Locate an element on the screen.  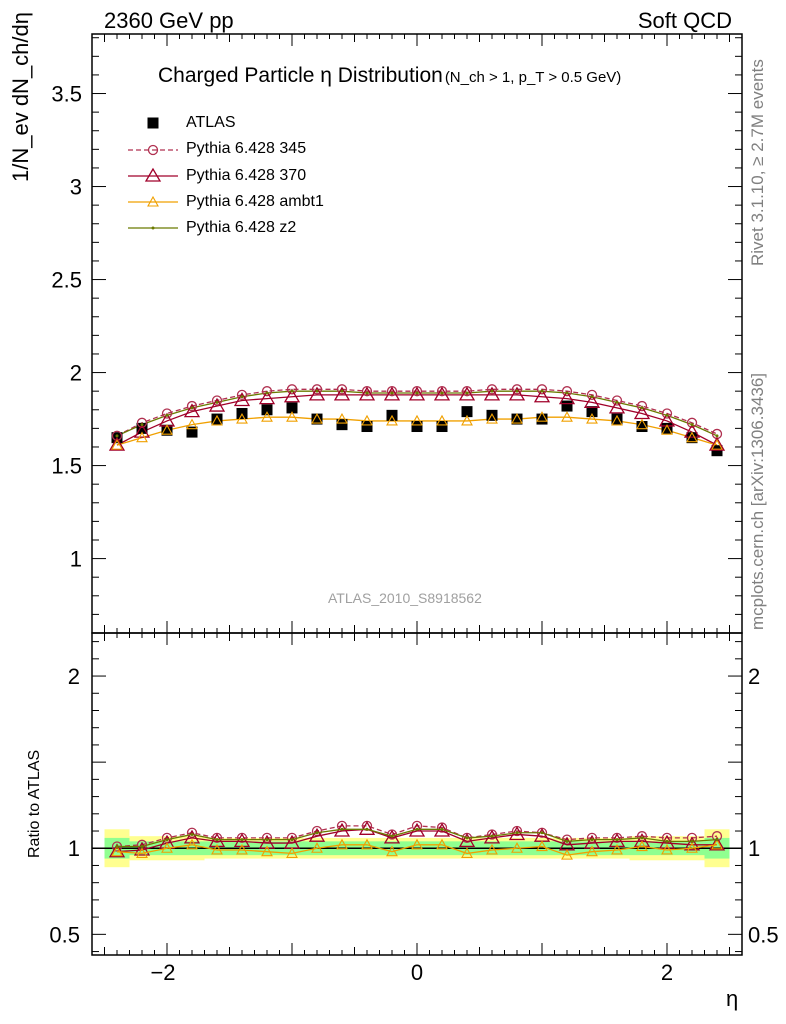
x-axis-title: η is located at coordinates (732, 998).